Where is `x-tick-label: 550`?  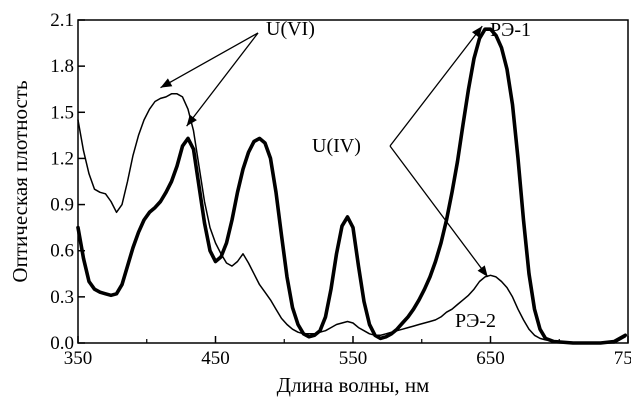
x-tick-label: 550 is located at coordinates (353, 358).